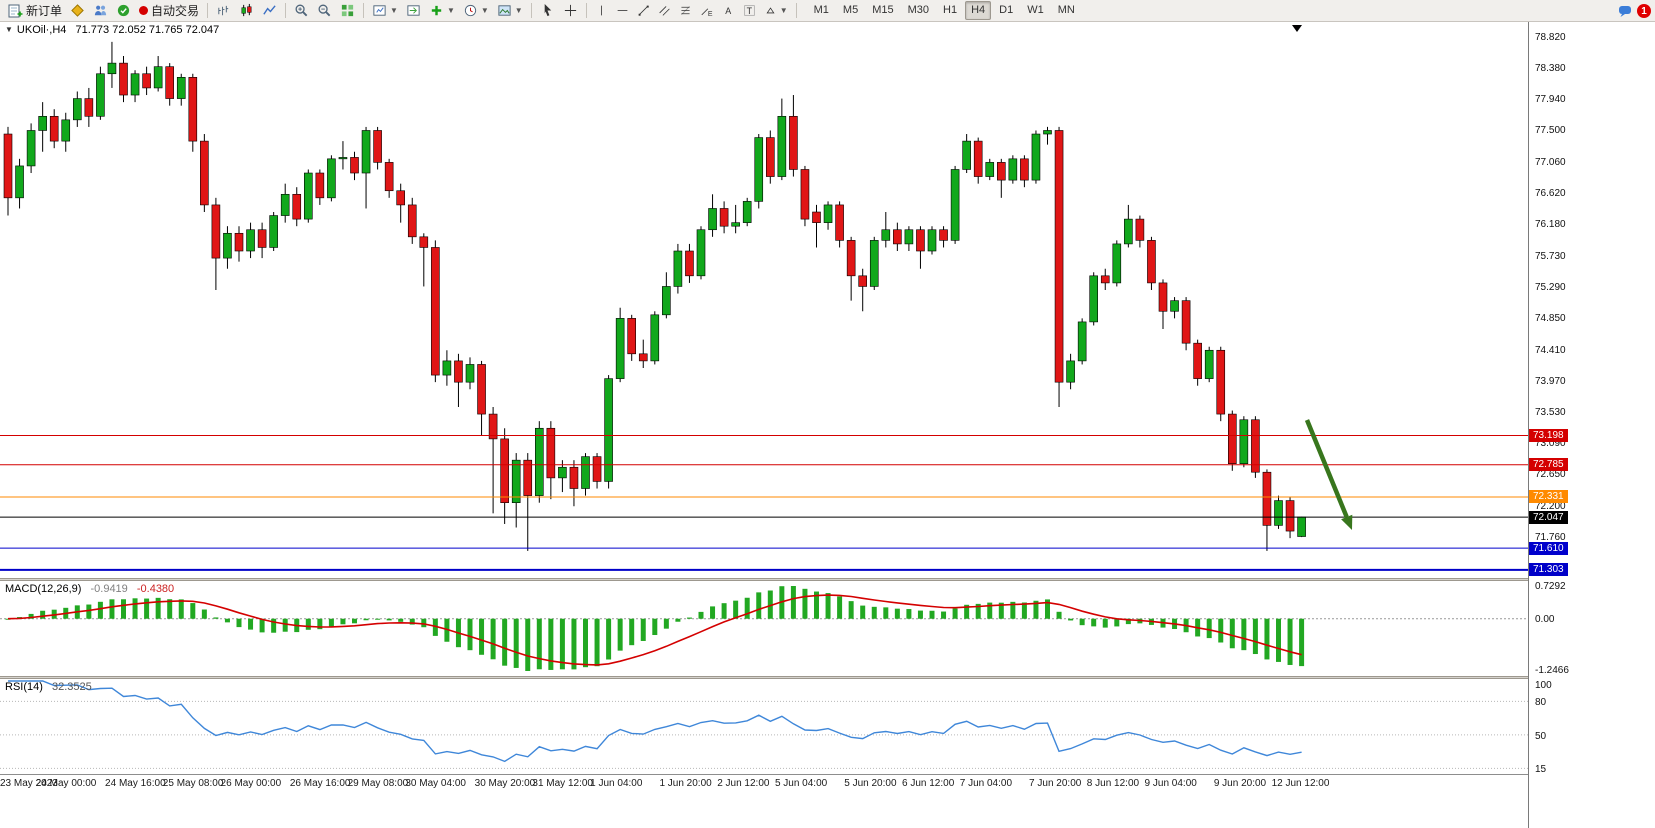 The image size is (1655, 828). I want to click on chart-candles-button, so click(246, 10).